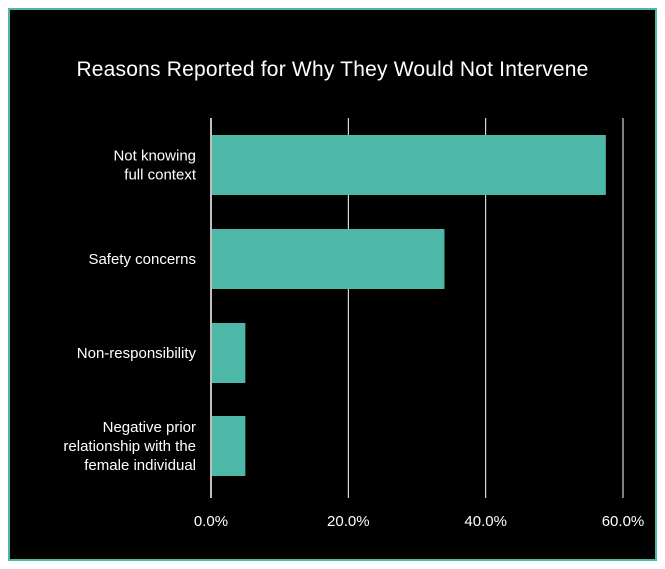 Image resolution: width=665 pixels, height=569 pixels. What do you see at coordinates (137, 353) in the screenshot?
I see `category-label-2: Non-responsibility` at bounding box center [137, 353].